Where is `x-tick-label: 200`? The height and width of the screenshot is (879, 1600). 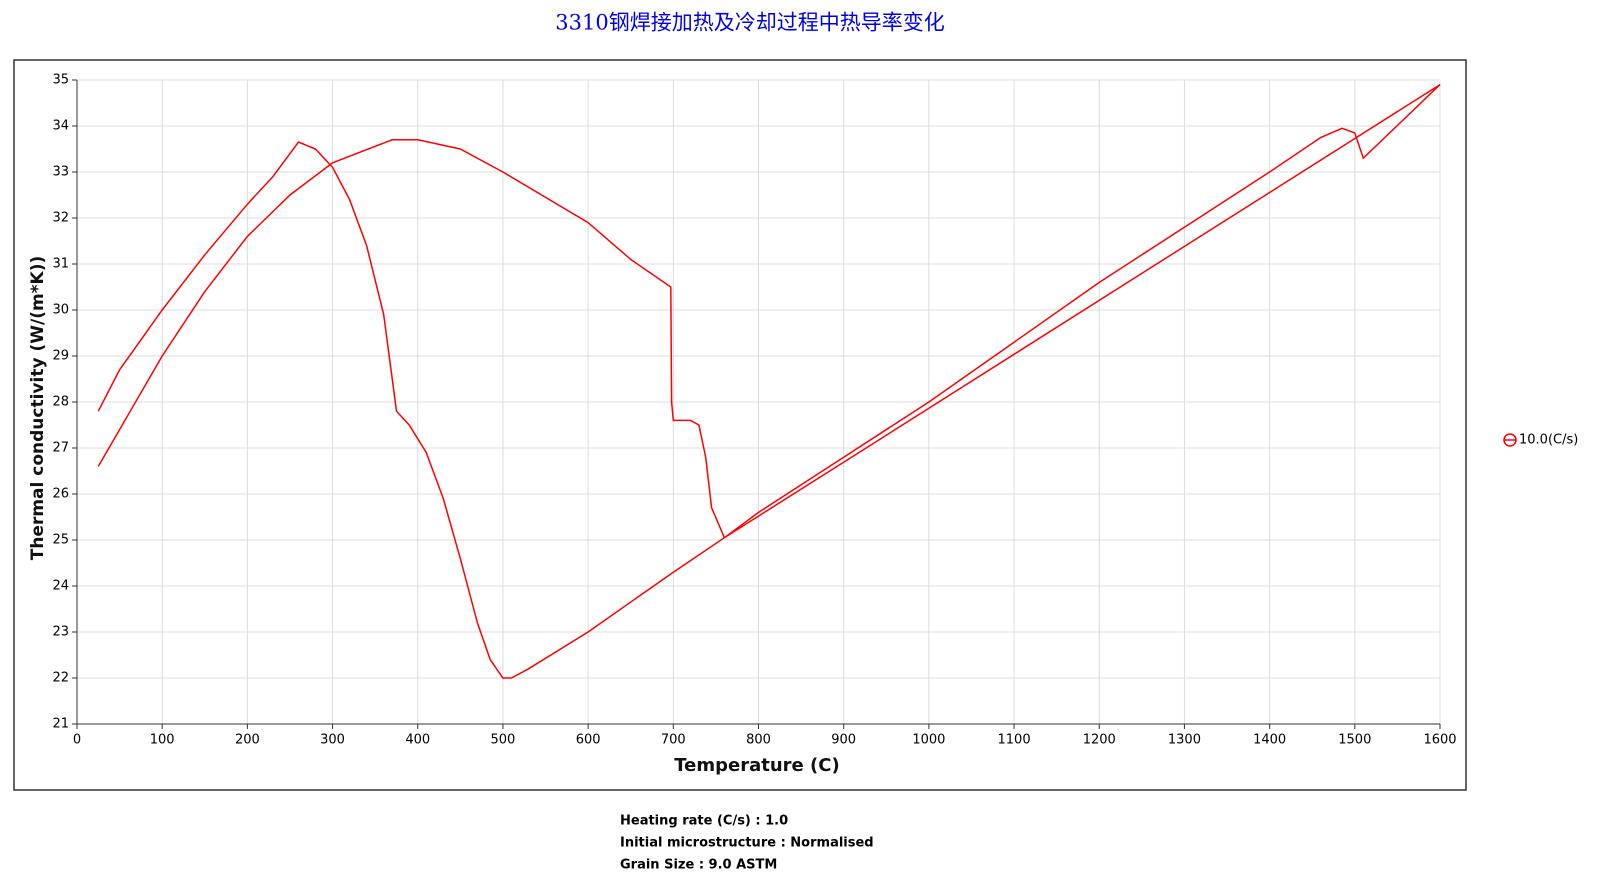 x-tick-label: 200 is located at coordinates (247, 740).